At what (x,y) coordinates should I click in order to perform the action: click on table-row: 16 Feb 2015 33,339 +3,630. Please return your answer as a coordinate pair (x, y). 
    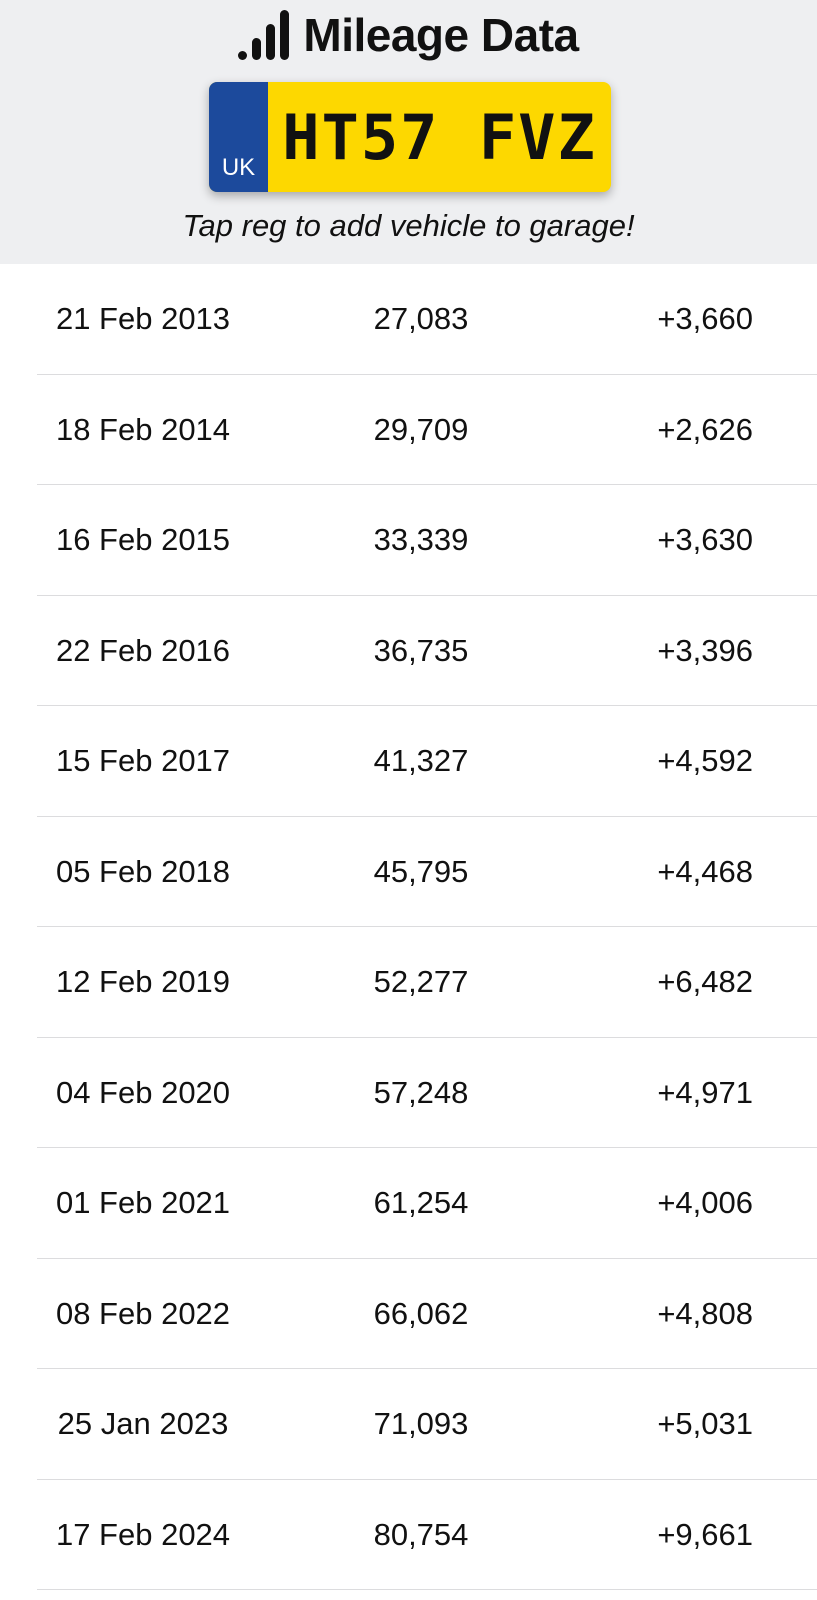
    Looking at the image, I should click on (408, 540).